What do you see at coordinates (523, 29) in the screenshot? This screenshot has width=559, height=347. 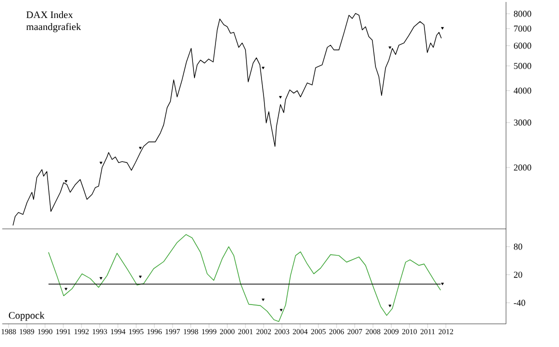 I see `y-tick-label: 7000` at bounding box center [523, 29].